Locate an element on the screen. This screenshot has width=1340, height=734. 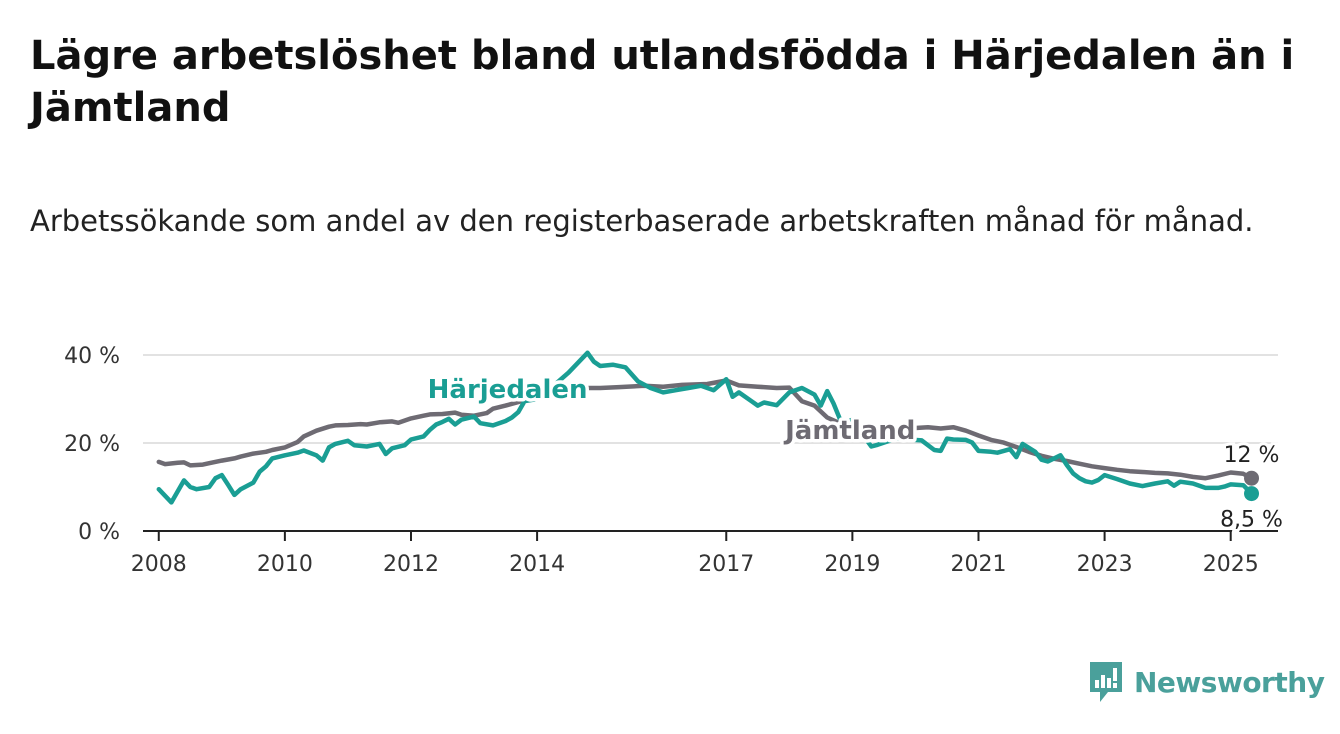
x-tick-label: 2014 is located at coordinates (537, 564).